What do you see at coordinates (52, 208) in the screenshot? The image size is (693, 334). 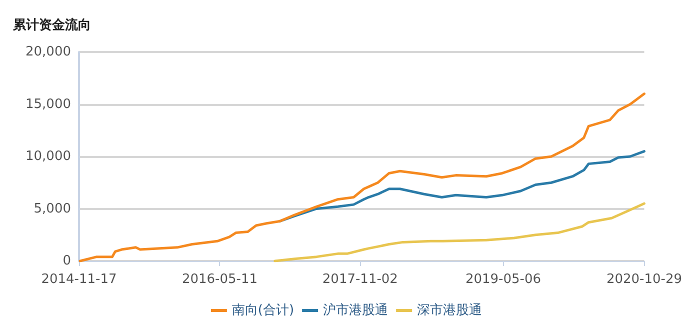 I see `y-tick-label: 5,000` at bounding box center [52, 208].